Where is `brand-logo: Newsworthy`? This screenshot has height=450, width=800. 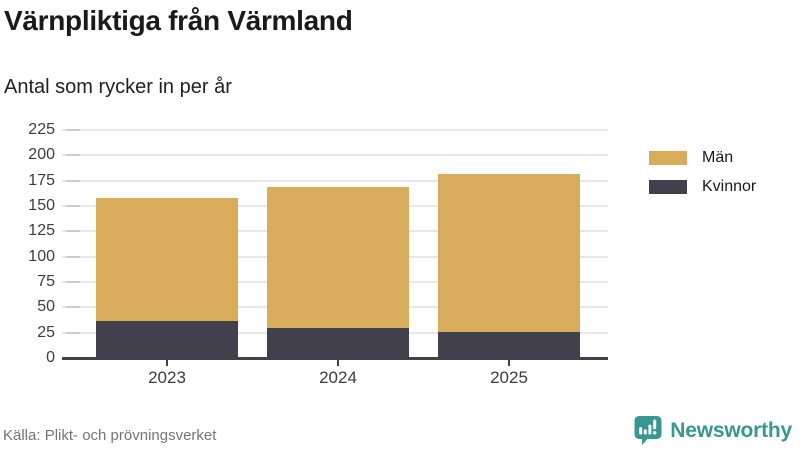
brand-logo: Newsworthy is located at coordinates (713, 430).